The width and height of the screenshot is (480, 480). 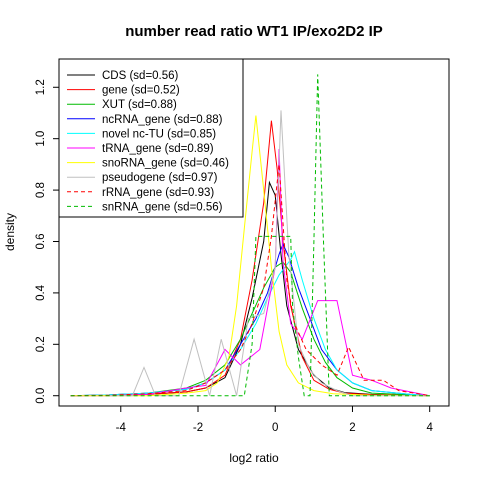 I want to click on y-tick-label: 0.6, so click(x=41, y=241).